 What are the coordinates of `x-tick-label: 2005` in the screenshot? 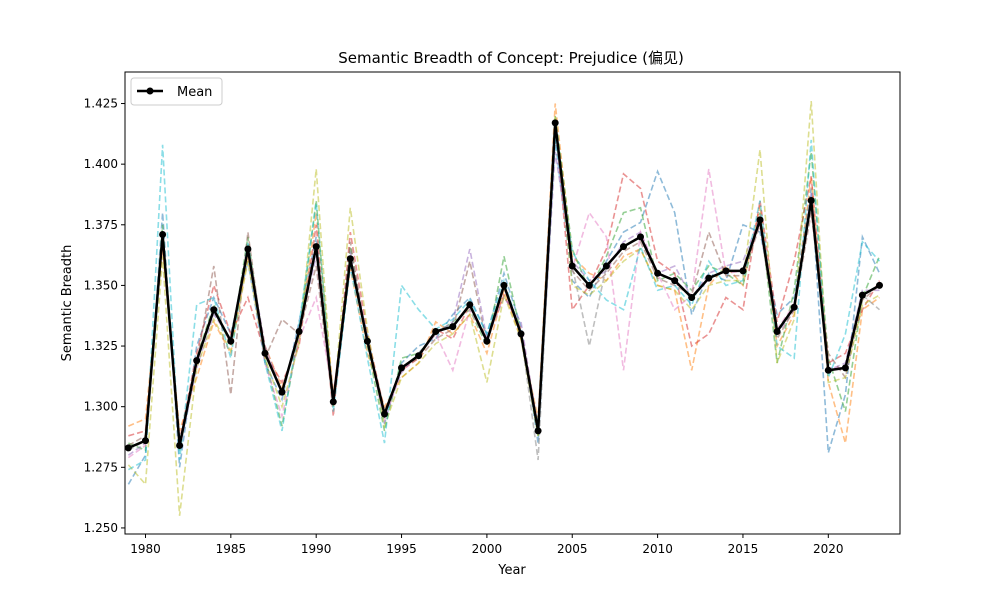 It's located at (572, 549).